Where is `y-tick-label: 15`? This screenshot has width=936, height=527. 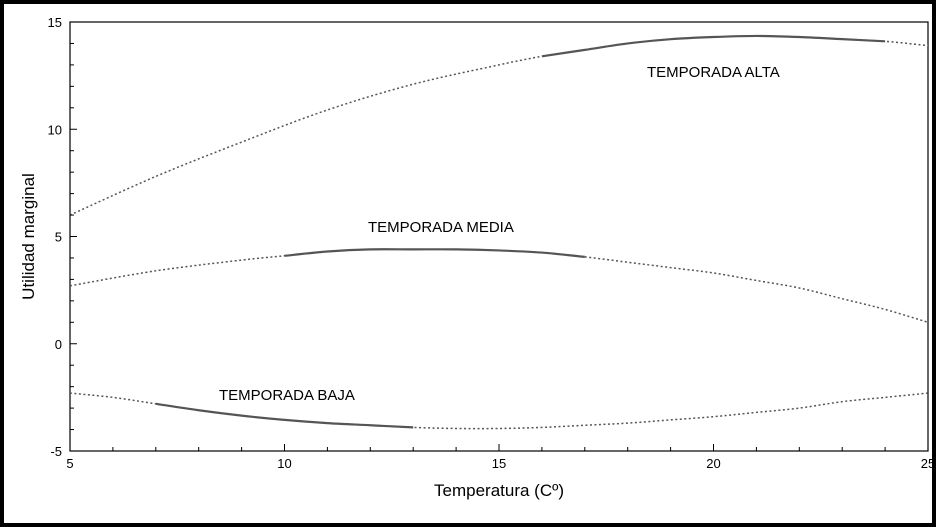
y-tick-label: 15 is located at coordinates (55, 22).